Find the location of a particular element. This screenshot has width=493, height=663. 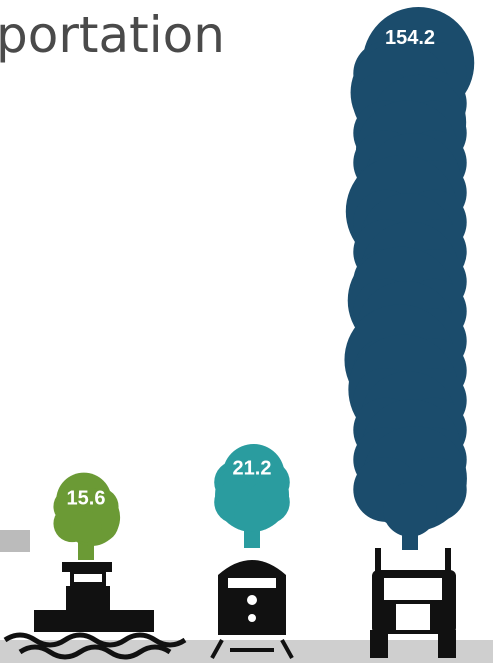

boat-icon is located at coordinates (95, 611).